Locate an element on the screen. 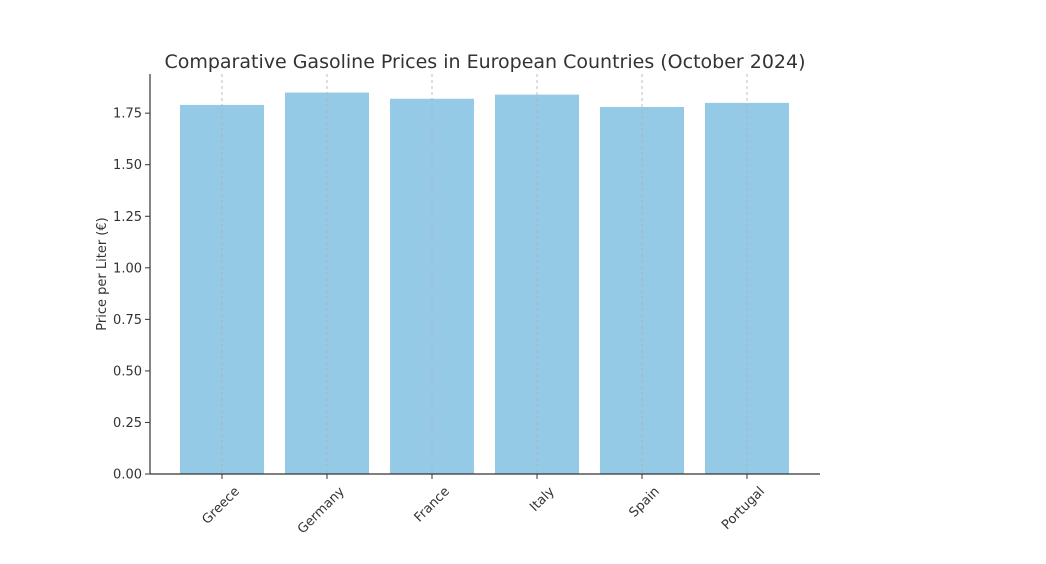 This screenshot has height=564, width=1046. y-tick-label: 1.25 is located at coordinates (127, 217).